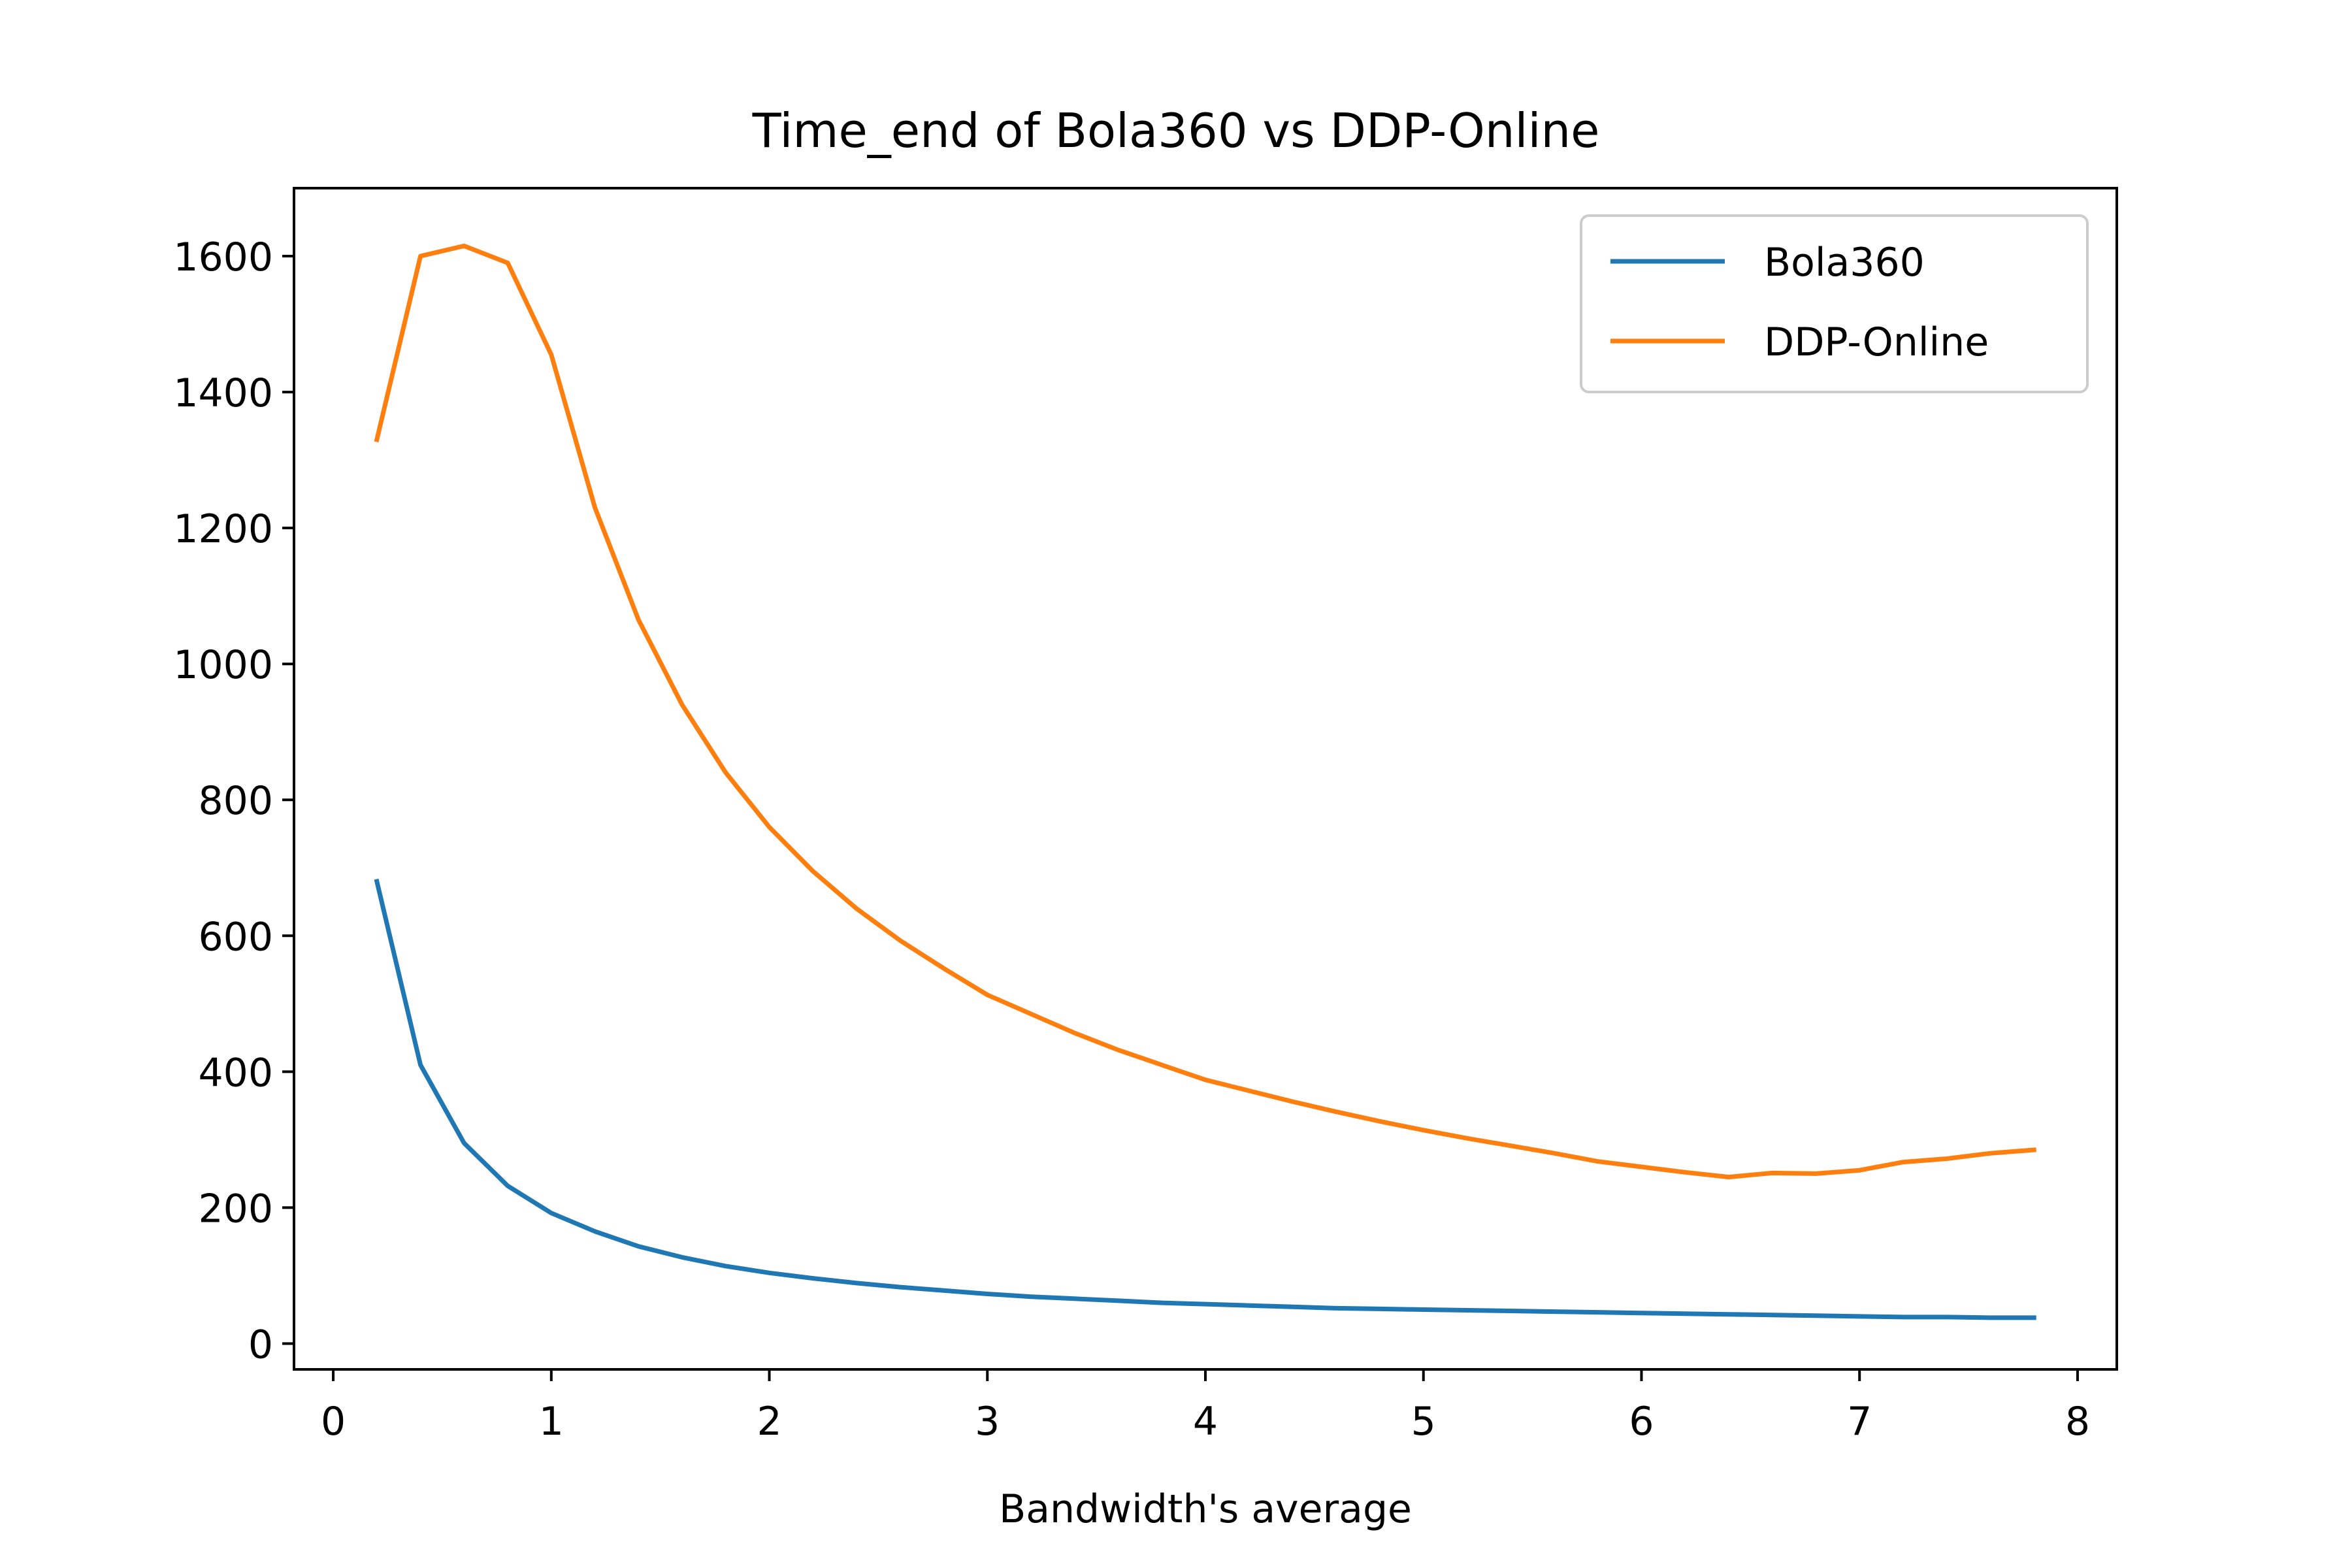 This screenshot has width=2352, height=1568. Describe the element at coordinates (1205, 1422) in the screenshot. I see `x-tick-label: 4` at that location.